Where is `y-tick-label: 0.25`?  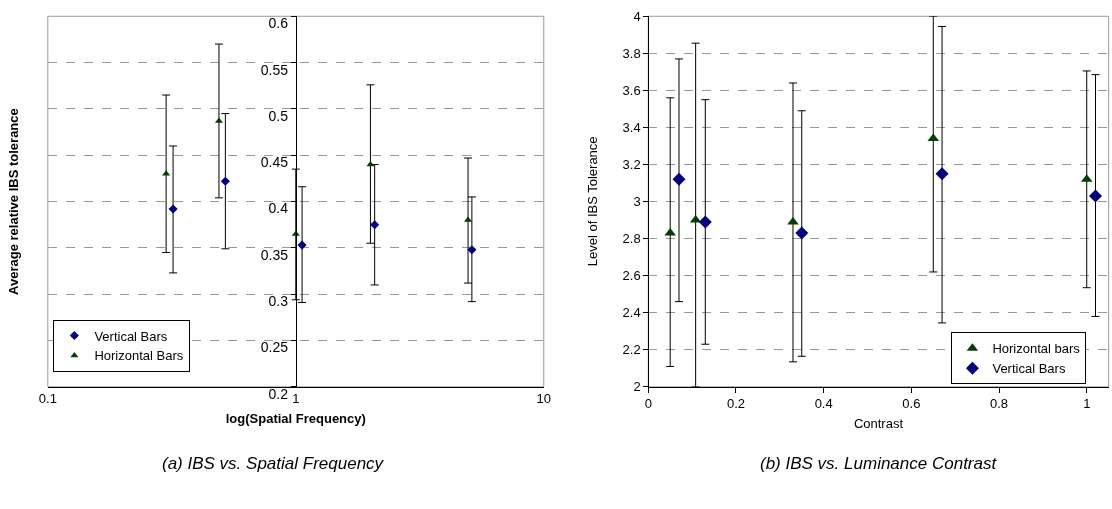
y-tick-label: 0.25 is located at coordinates (274, 347).